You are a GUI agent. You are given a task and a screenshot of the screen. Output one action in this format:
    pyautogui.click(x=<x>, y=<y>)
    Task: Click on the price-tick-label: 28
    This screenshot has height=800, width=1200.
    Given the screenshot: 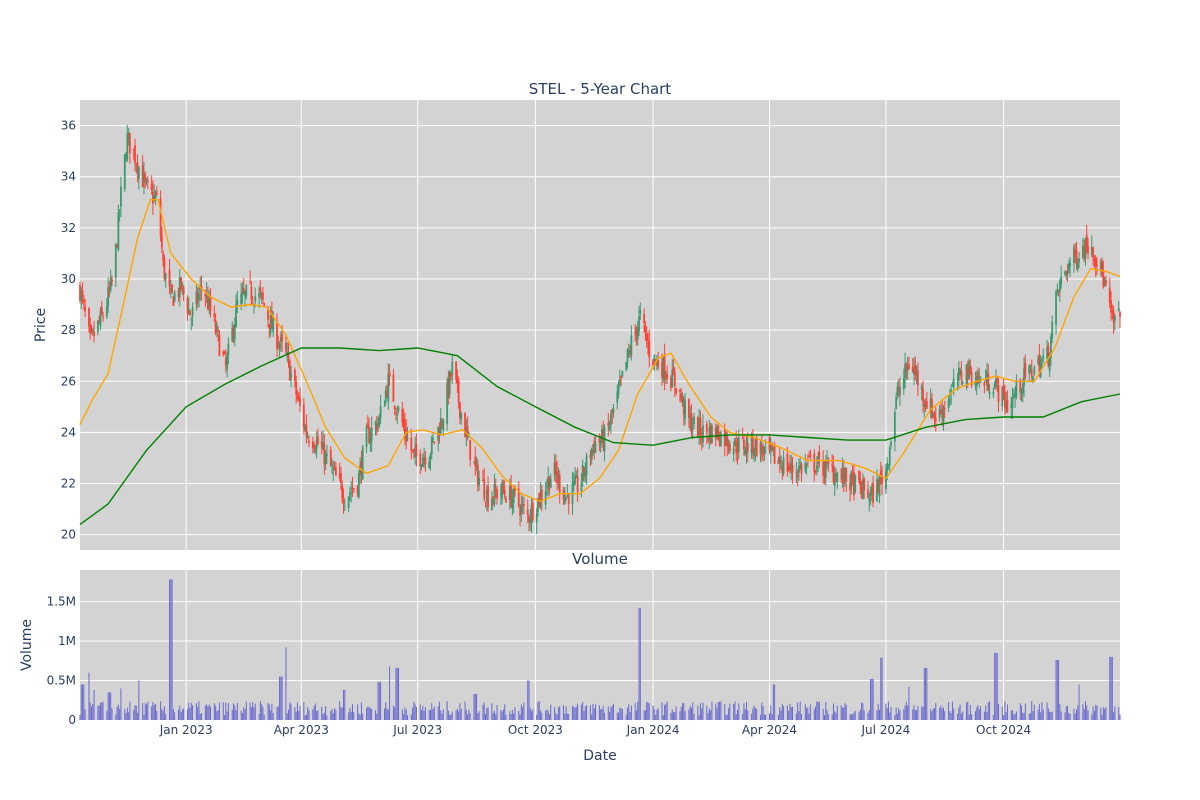 What is the action you would take?
    pyautogui.click(x=68, y=330)
    